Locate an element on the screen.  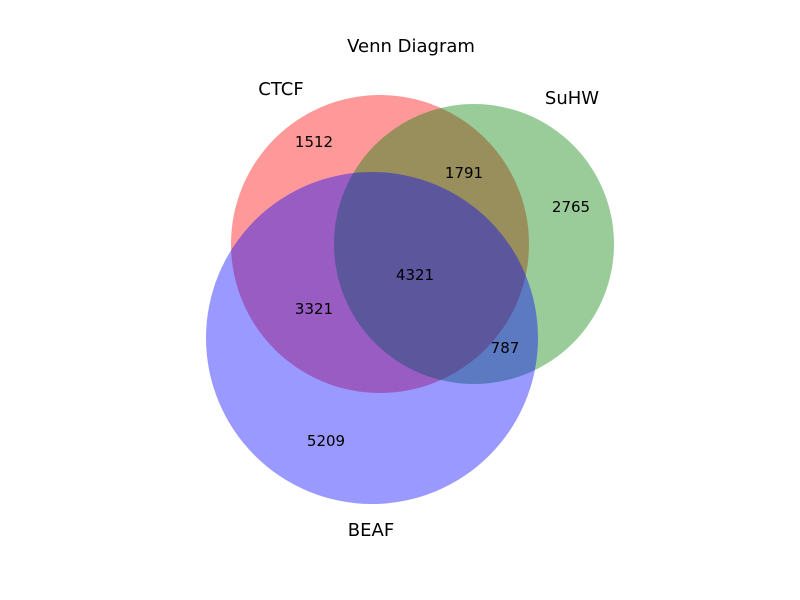
set-label-ctcf: CTCF is located at coordinates (280, 89).